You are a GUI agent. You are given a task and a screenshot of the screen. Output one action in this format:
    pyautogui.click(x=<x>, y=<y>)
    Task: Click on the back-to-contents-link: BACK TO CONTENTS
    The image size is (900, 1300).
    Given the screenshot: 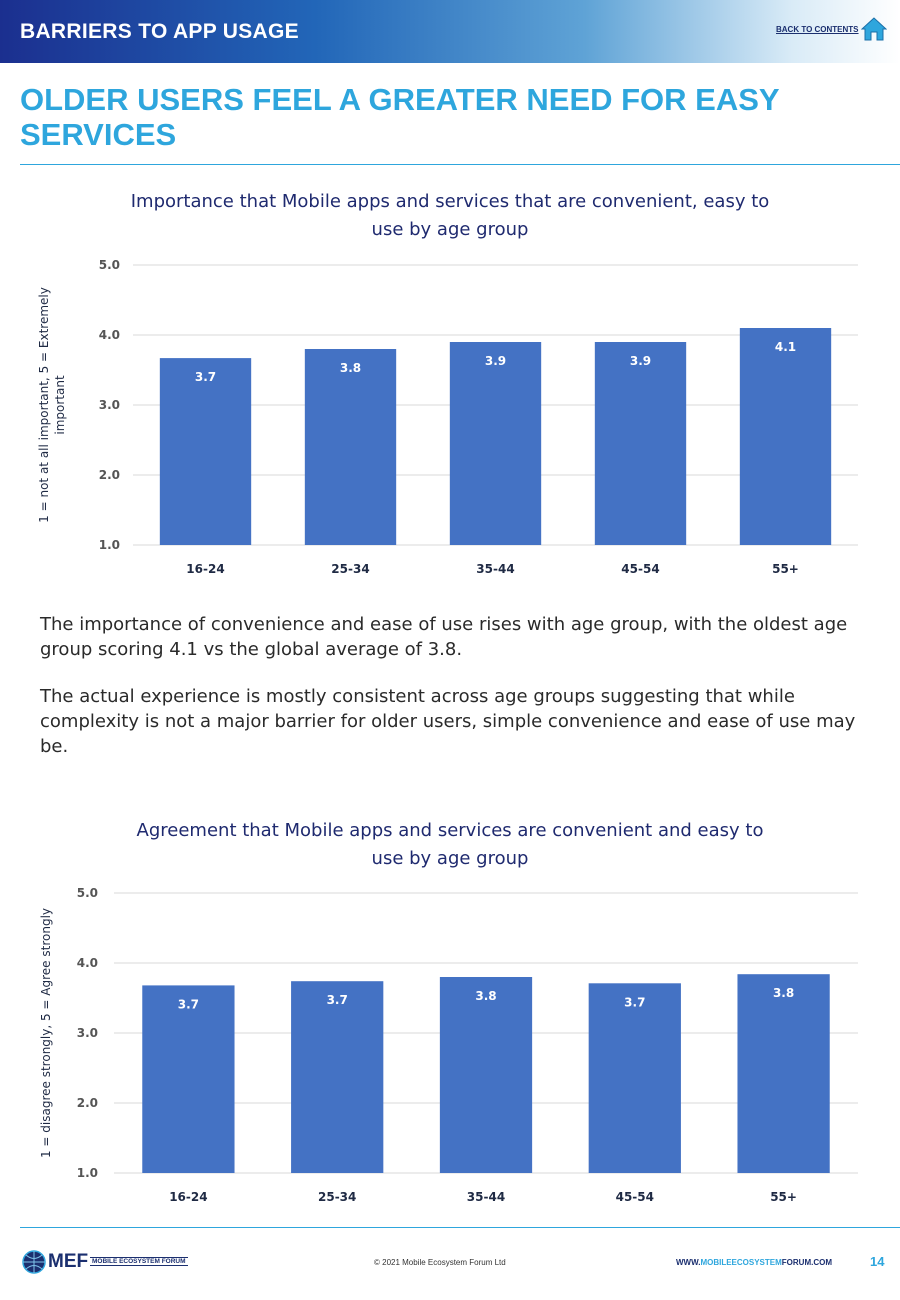 What is the action you would take?
    pyautogui.click(x=817, y=29)
    